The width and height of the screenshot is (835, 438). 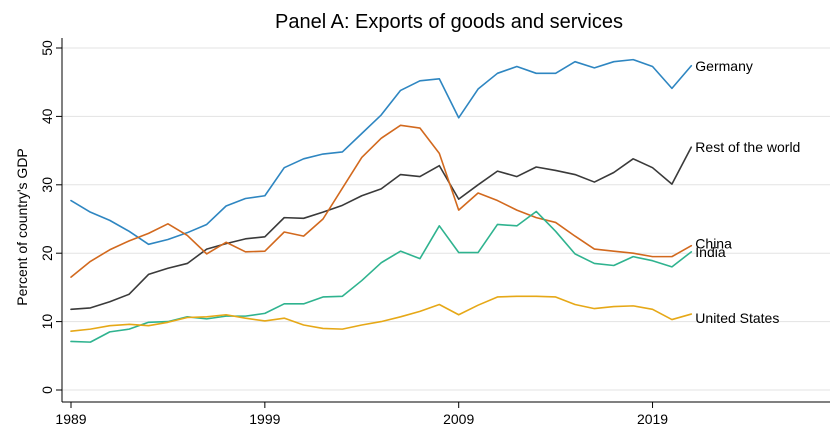 I want to click on x-tick-label-1999: 1999, so click(x=264, y=419).